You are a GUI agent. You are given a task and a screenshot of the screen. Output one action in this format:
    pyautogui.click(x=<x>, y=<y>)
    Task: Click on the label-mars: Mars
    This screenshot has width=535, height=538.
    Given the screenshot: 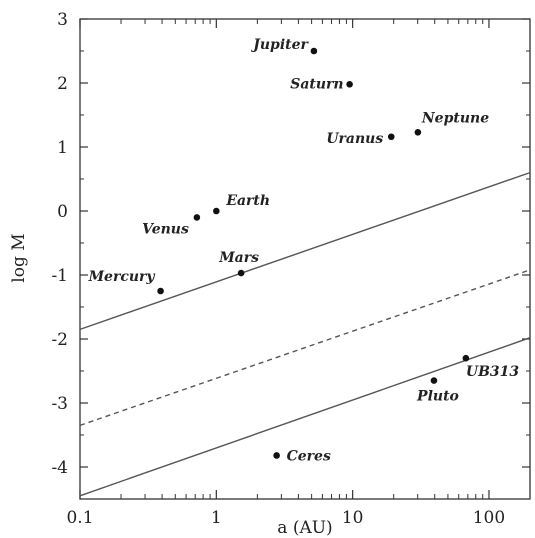 What is the action you would take?
    pyautogui.click(x=238, y=258)
    